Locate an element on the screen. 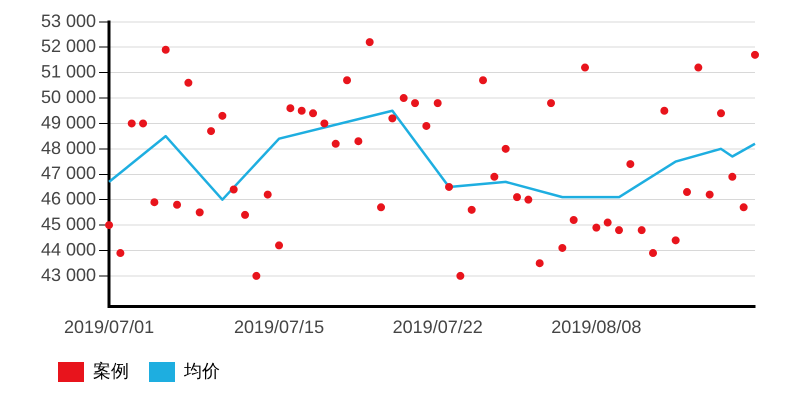 The width and height of the screenshot is (793, 400). x-tick-label: 2019/07/22 is located at coordinates (437, 327).